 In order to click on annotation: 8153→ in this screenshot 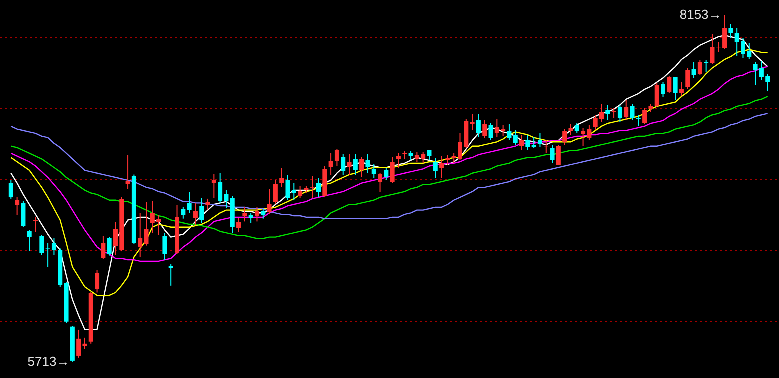, I will do `click(701, 14)`.